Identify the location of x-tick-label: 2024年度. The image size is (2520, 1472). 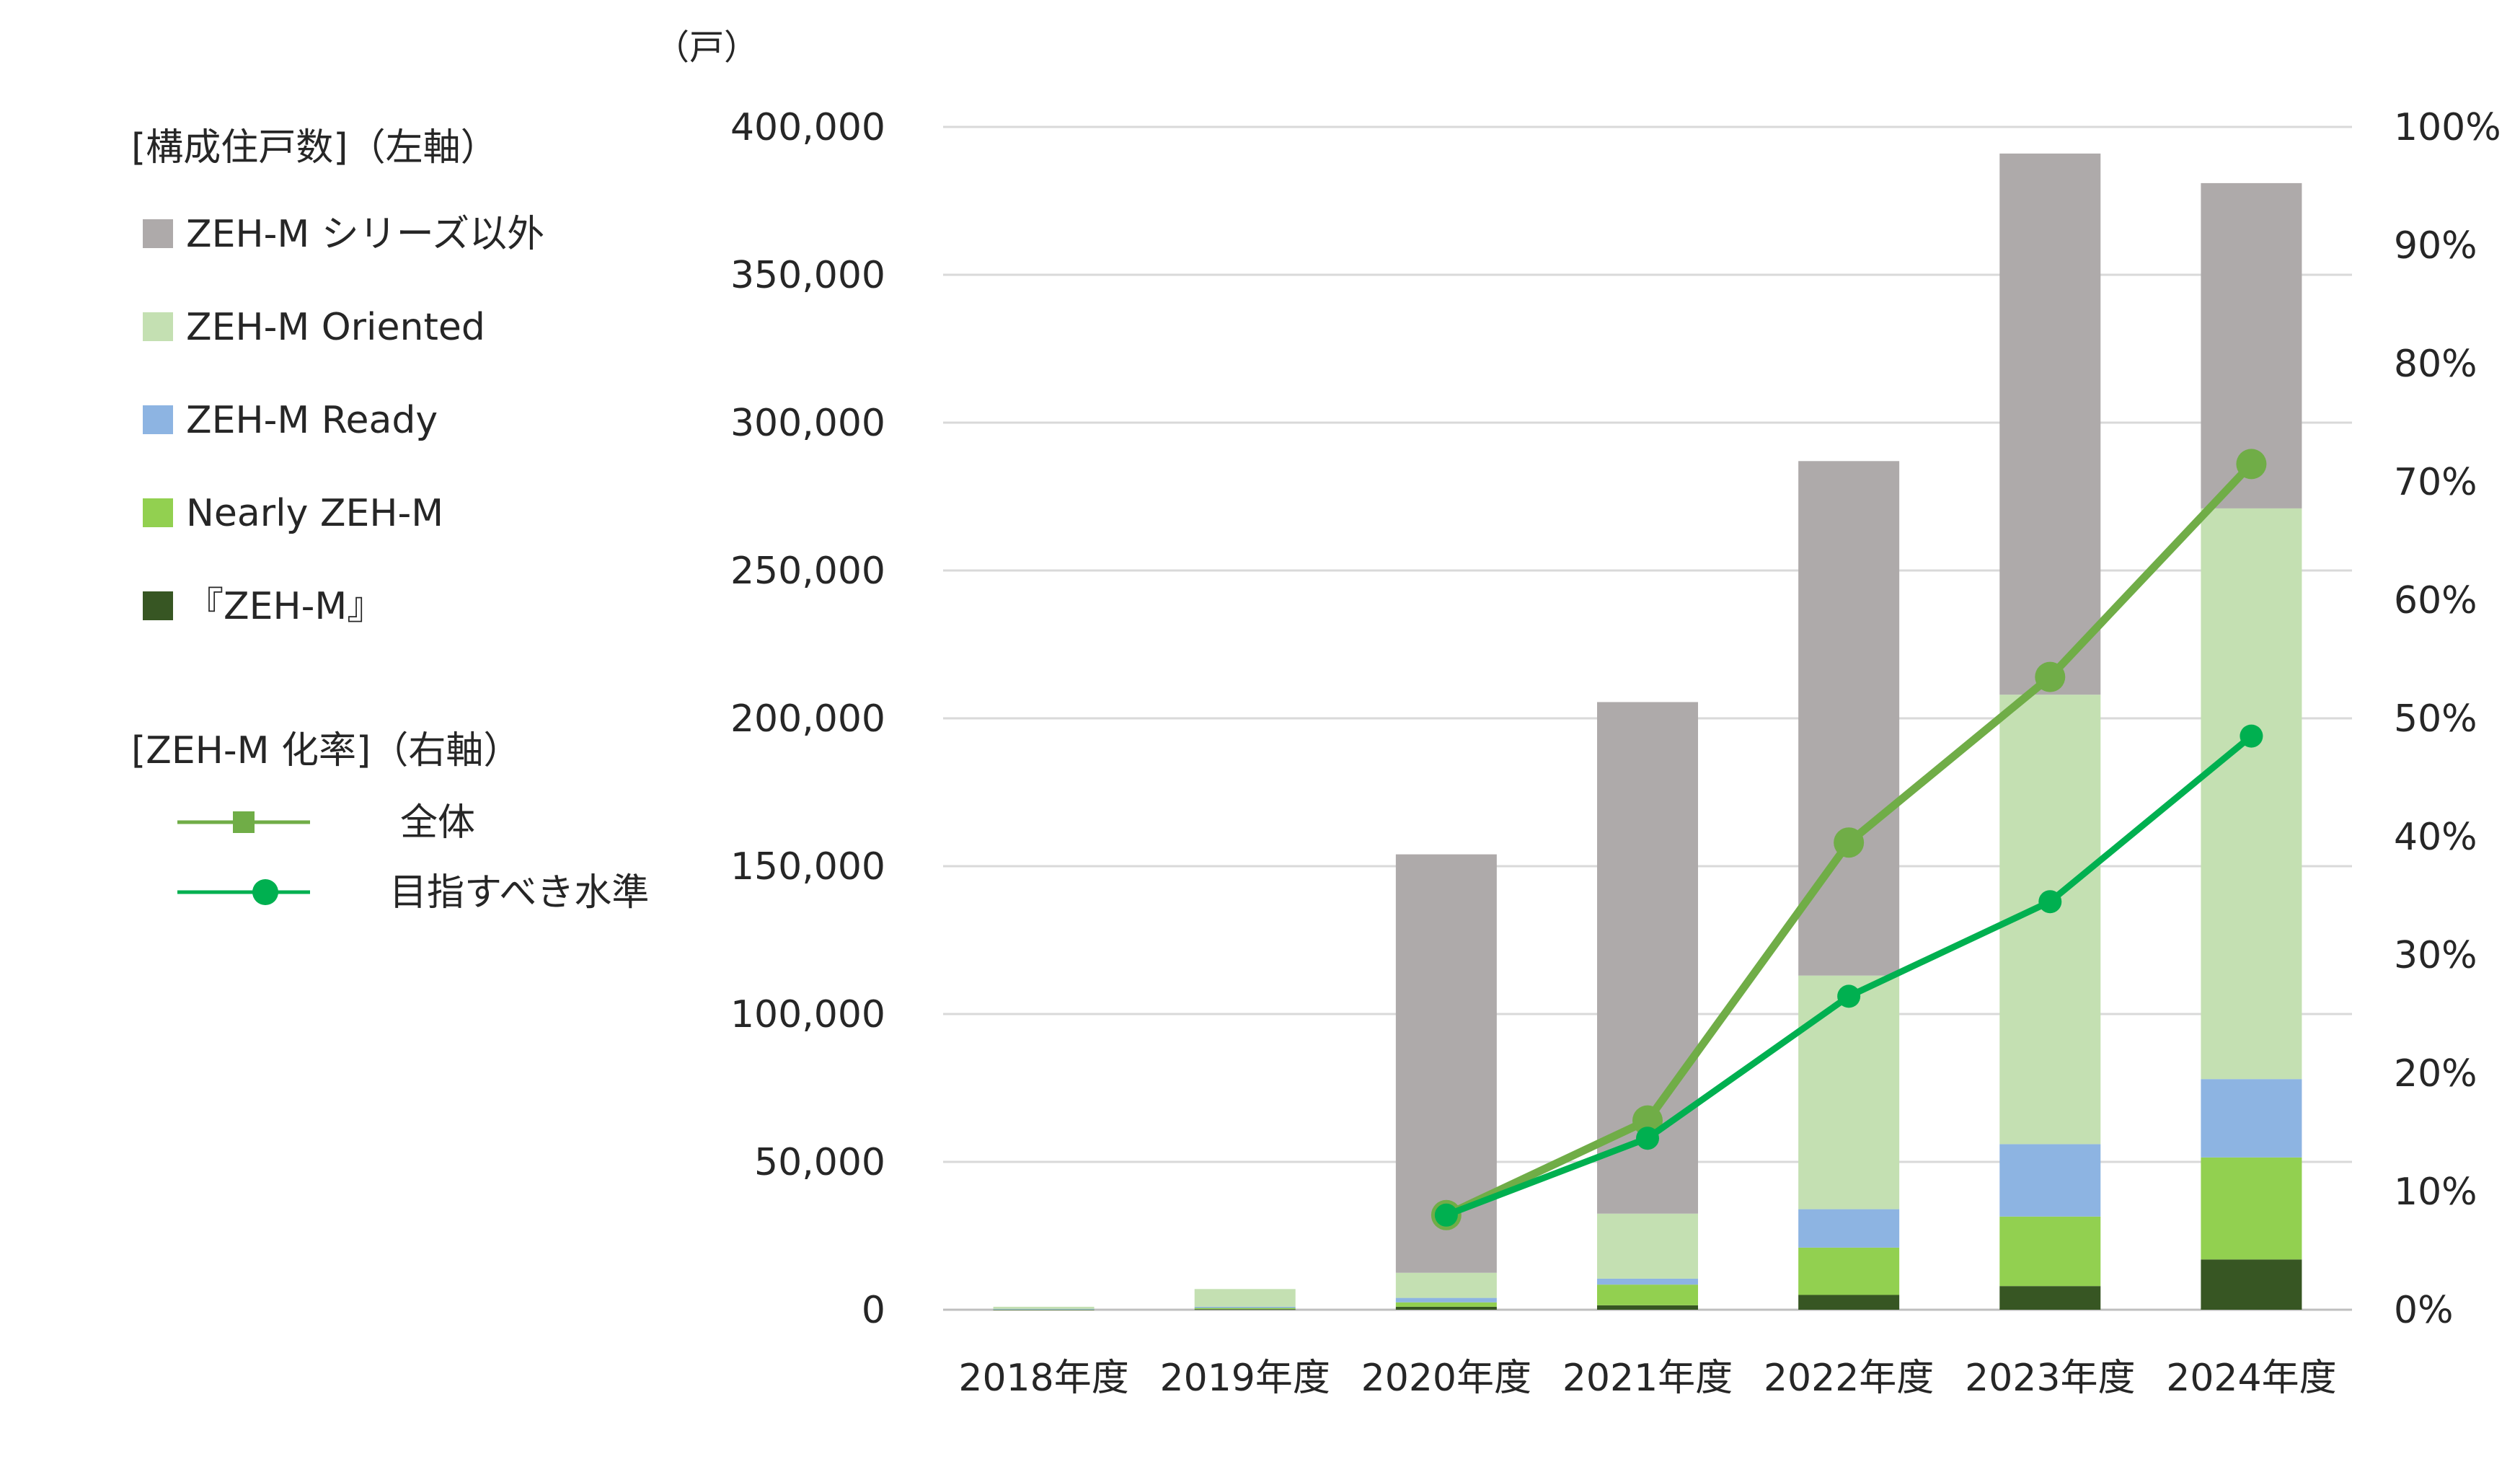
(2251, 1378).